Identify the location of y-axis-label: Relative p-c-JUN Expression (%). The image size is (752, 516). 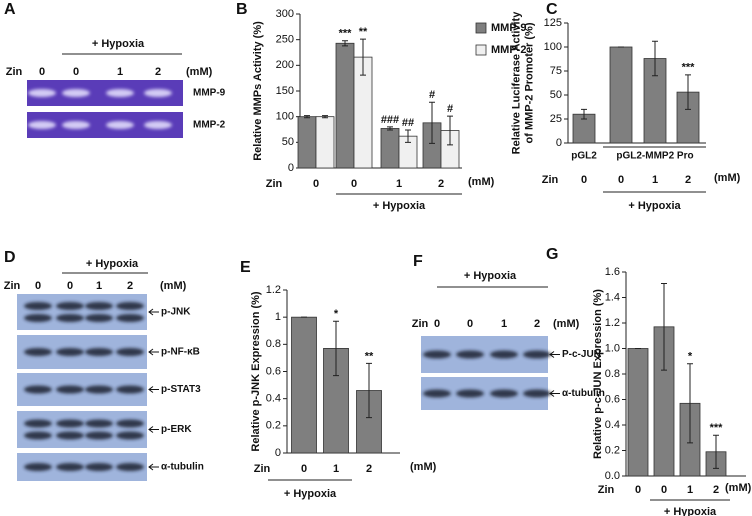
(598, 374).